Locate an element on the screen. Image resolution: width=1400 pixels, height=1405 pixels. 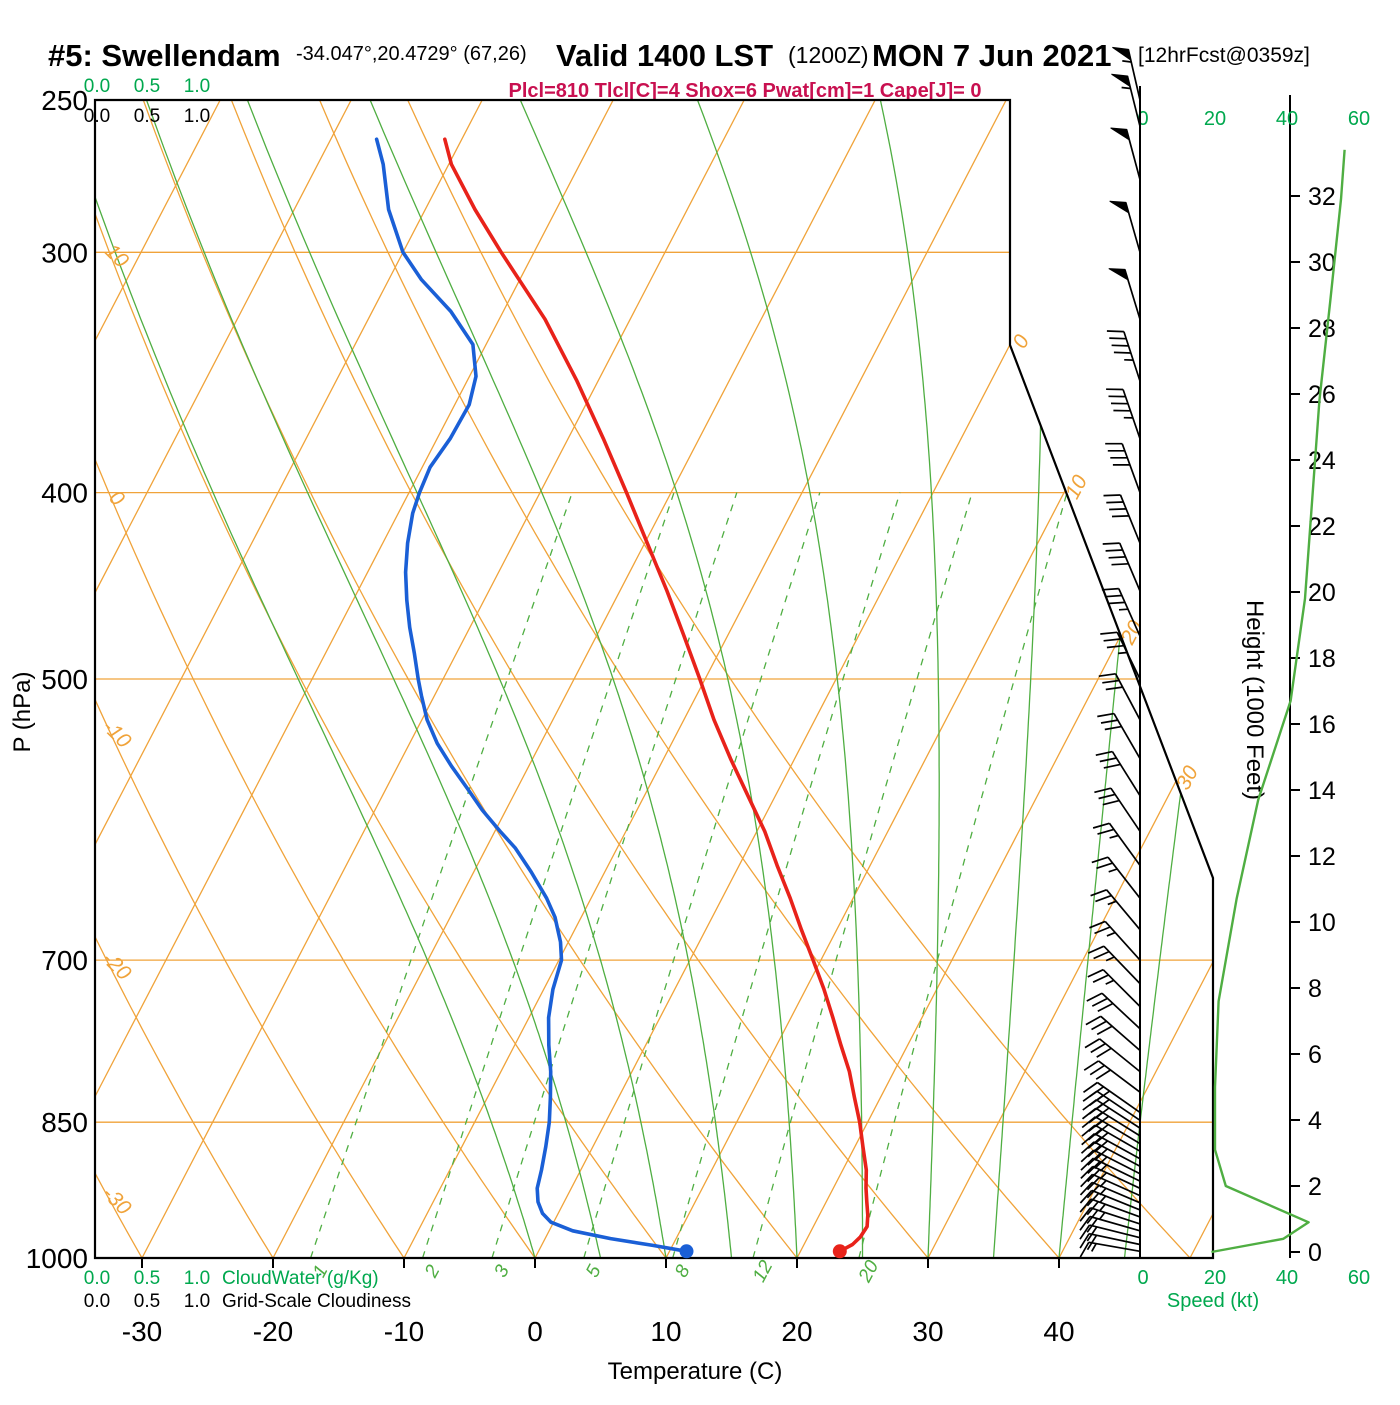
pressure-tick-label: 1000 is located at coordinates (57, 1258).